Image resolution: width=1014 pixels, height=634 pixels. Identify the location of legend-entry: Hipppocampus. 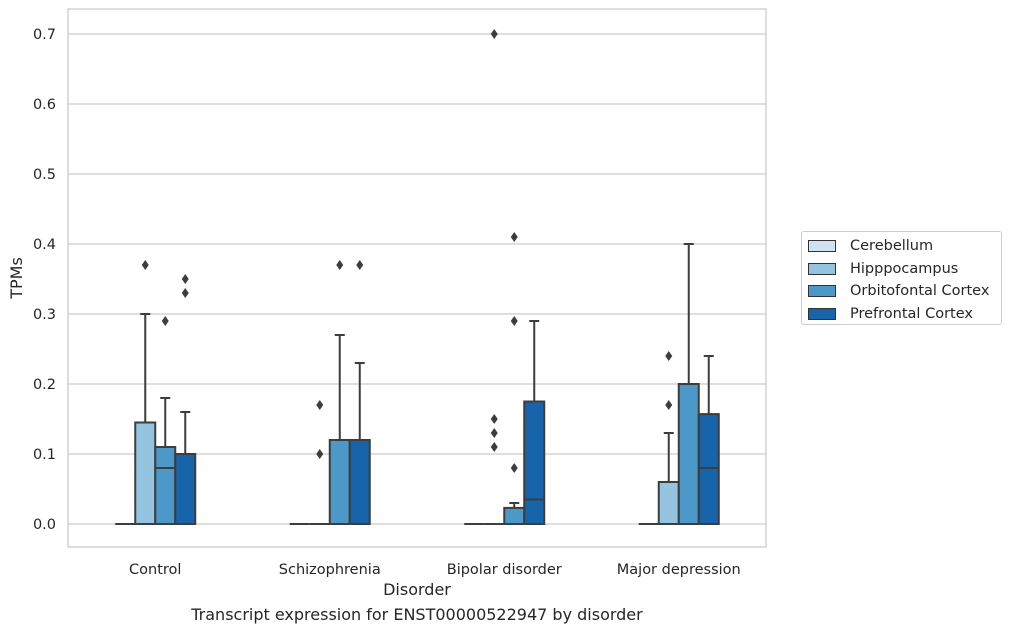
(904, 269).